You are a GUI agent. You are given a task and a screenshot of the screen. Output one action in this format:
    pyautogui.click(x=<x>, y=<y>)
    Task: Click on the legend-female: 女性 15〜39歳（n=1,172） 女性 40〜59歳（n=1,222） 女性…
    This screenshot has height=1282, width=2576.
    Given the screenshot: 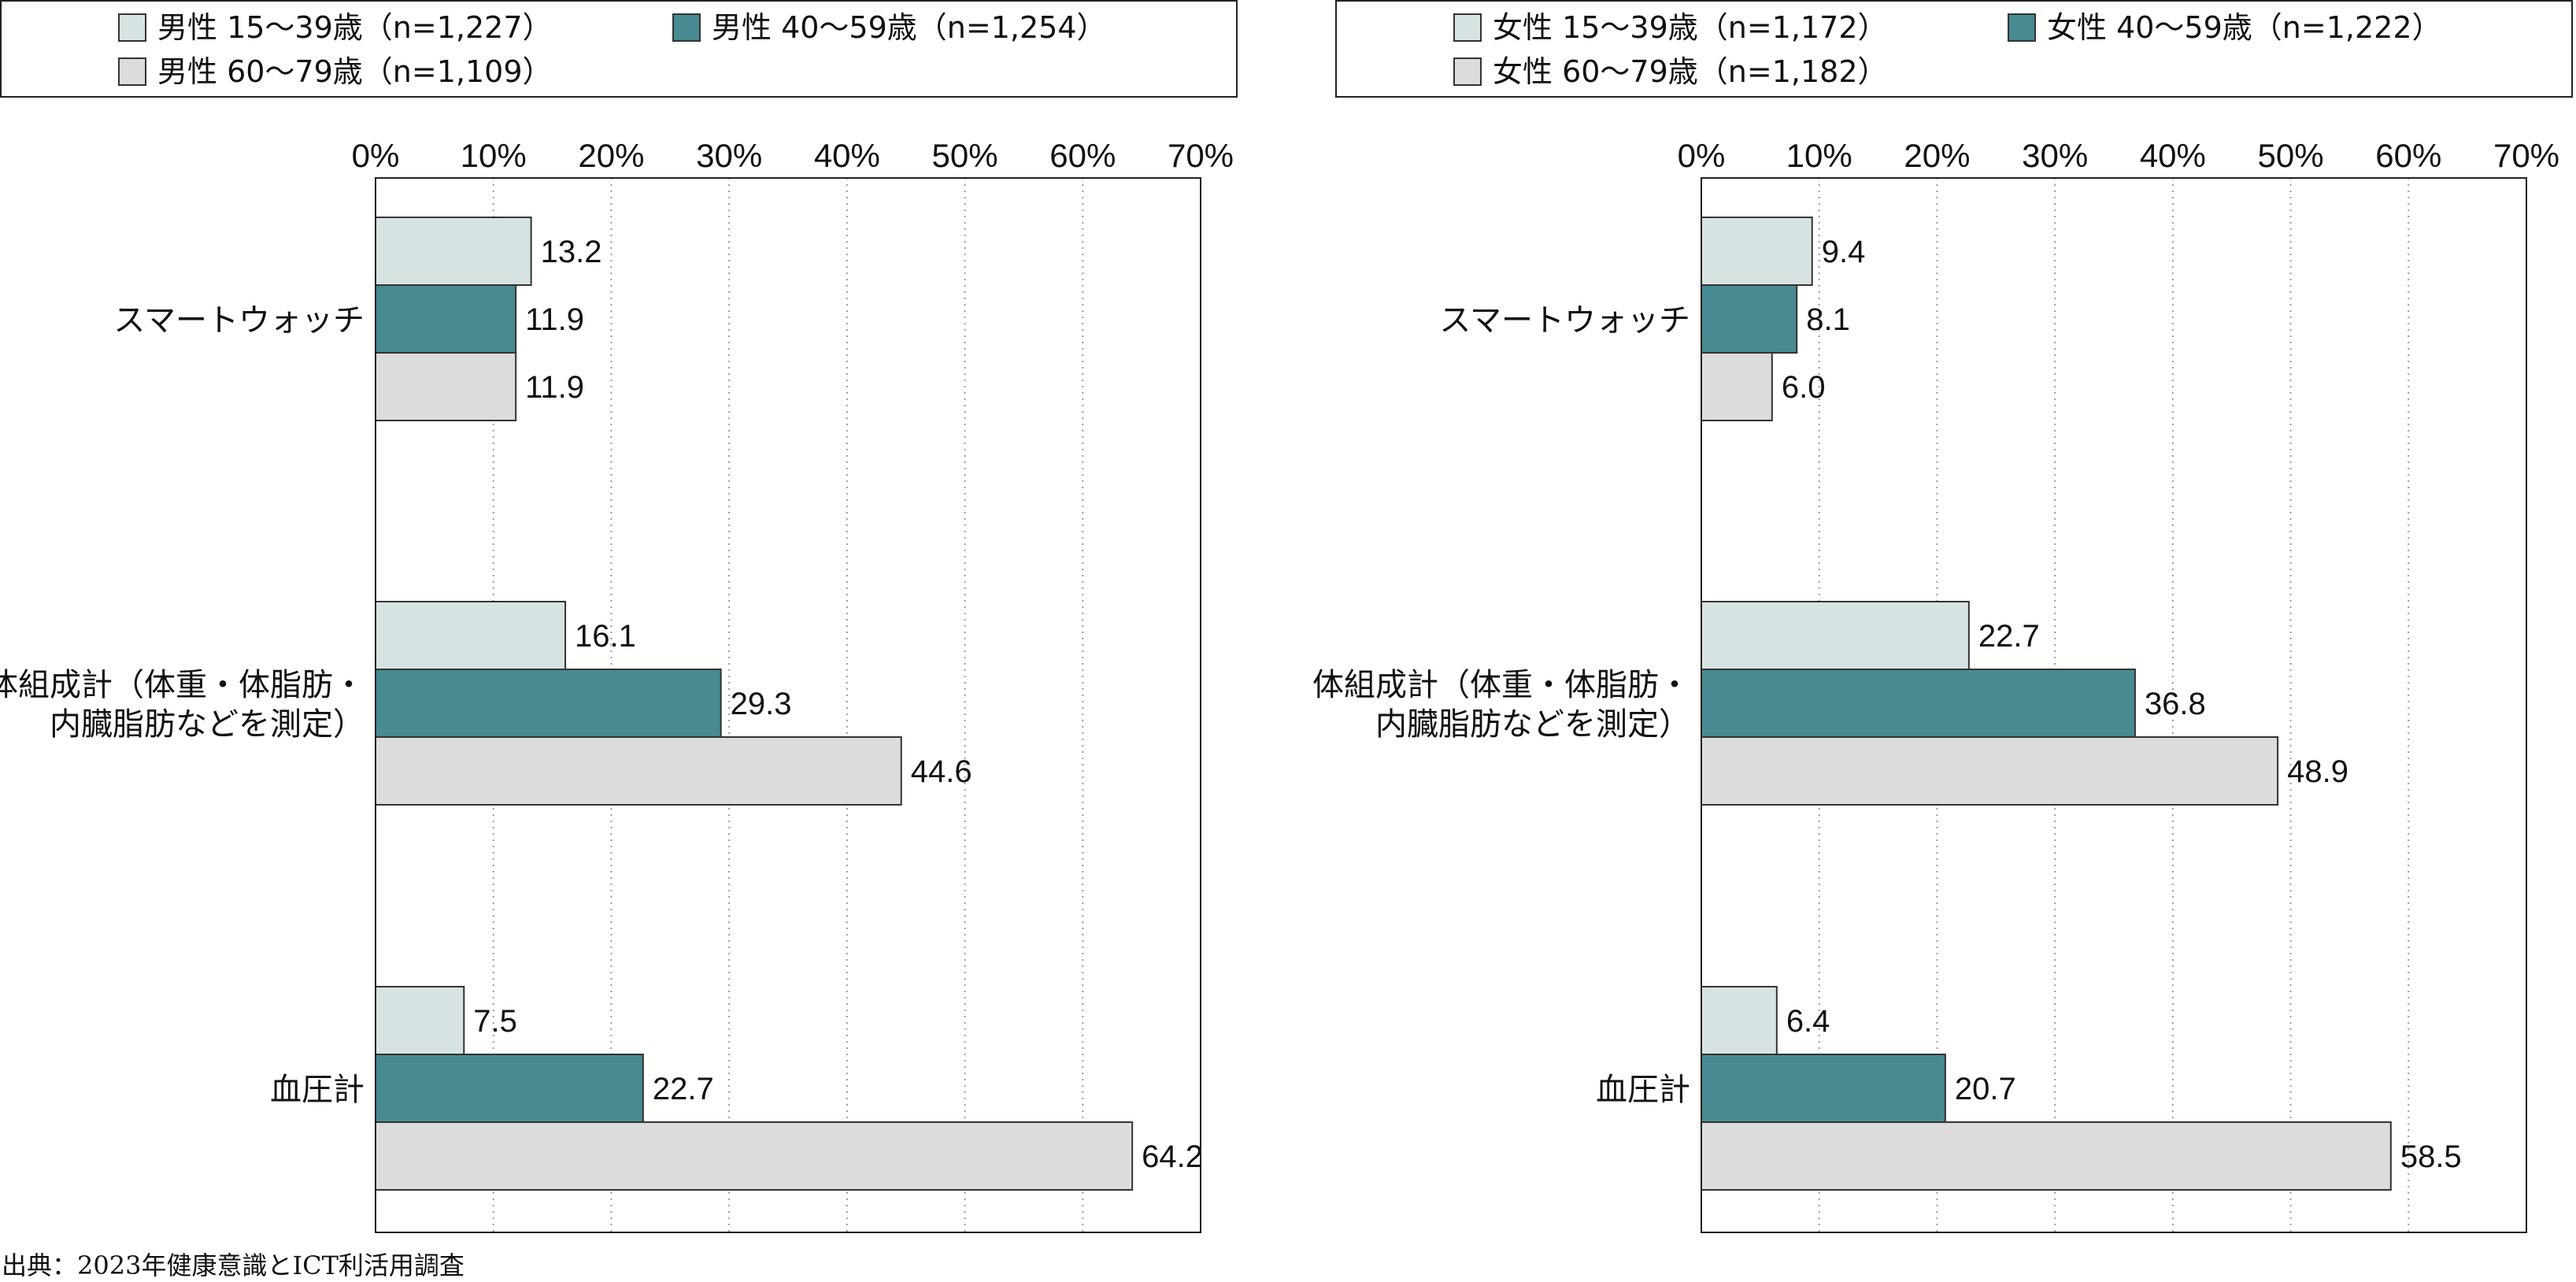 What is the action you would take?
    pyautogui.click(x=1954, y=49)
    